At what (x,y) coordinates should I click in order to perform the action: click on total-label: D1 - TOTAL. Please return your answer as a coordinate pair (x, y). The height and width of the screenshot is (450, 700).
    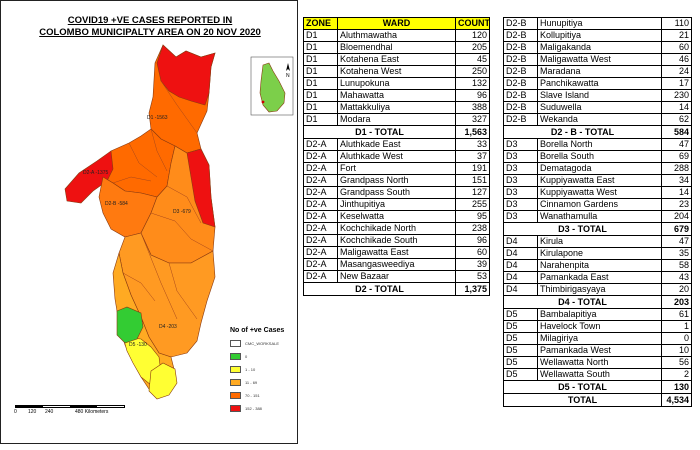
    Looking at the image, I should click on (379, 132).